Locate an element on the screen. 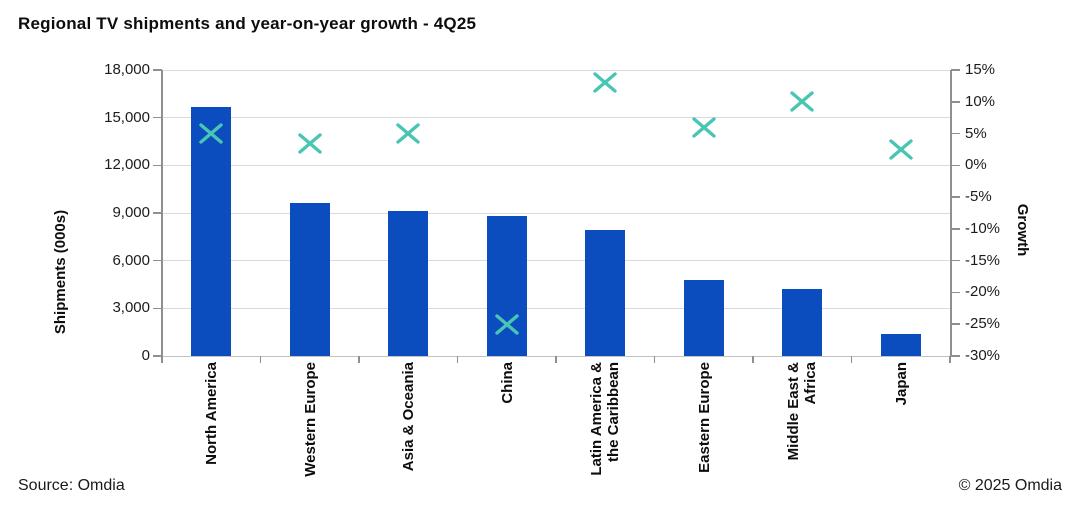 The width and height of the screenshot is (1080, 508). category-label-text: Japan is located at coordinates (901, 384).